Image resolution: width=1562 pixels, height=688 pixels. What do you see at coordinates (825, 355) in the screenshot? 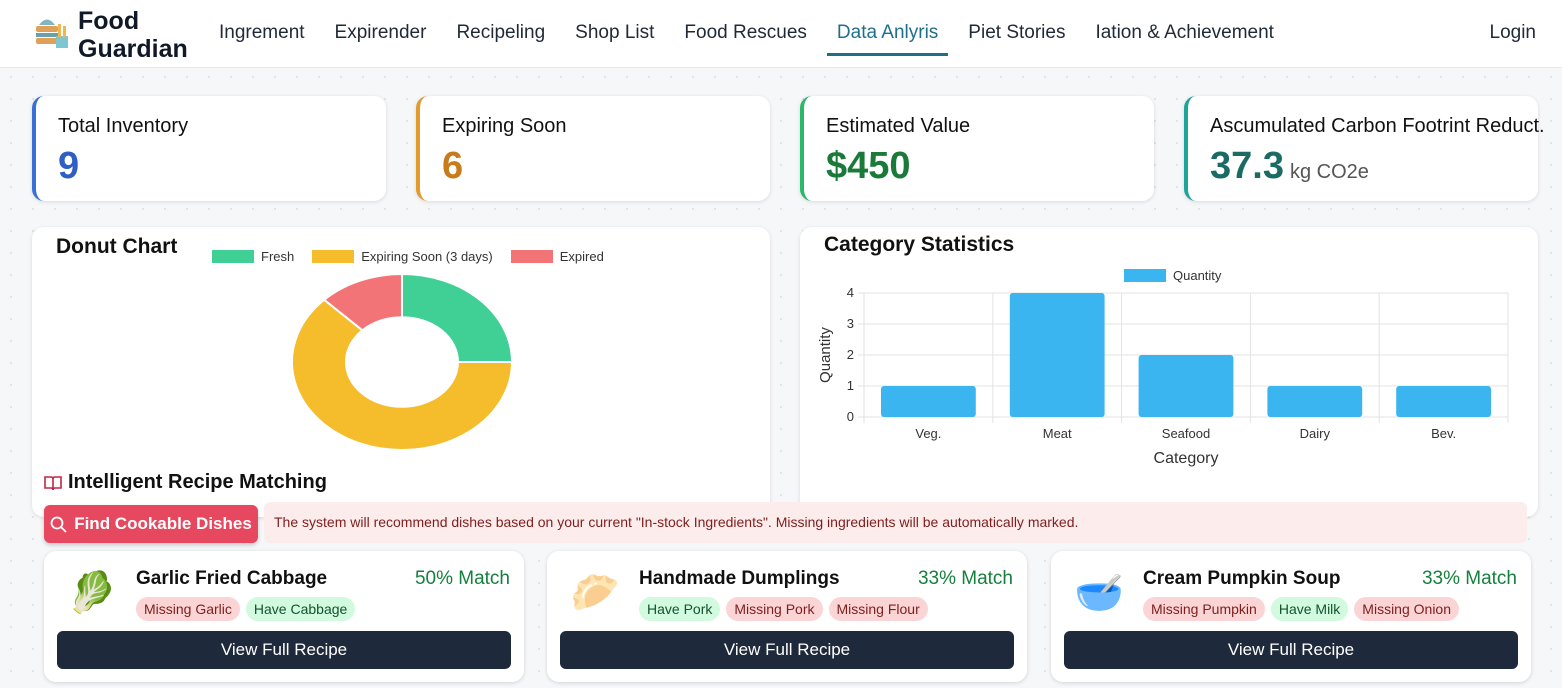
I see `y-axis-label: Quantity` at bounding box center [825, 355].